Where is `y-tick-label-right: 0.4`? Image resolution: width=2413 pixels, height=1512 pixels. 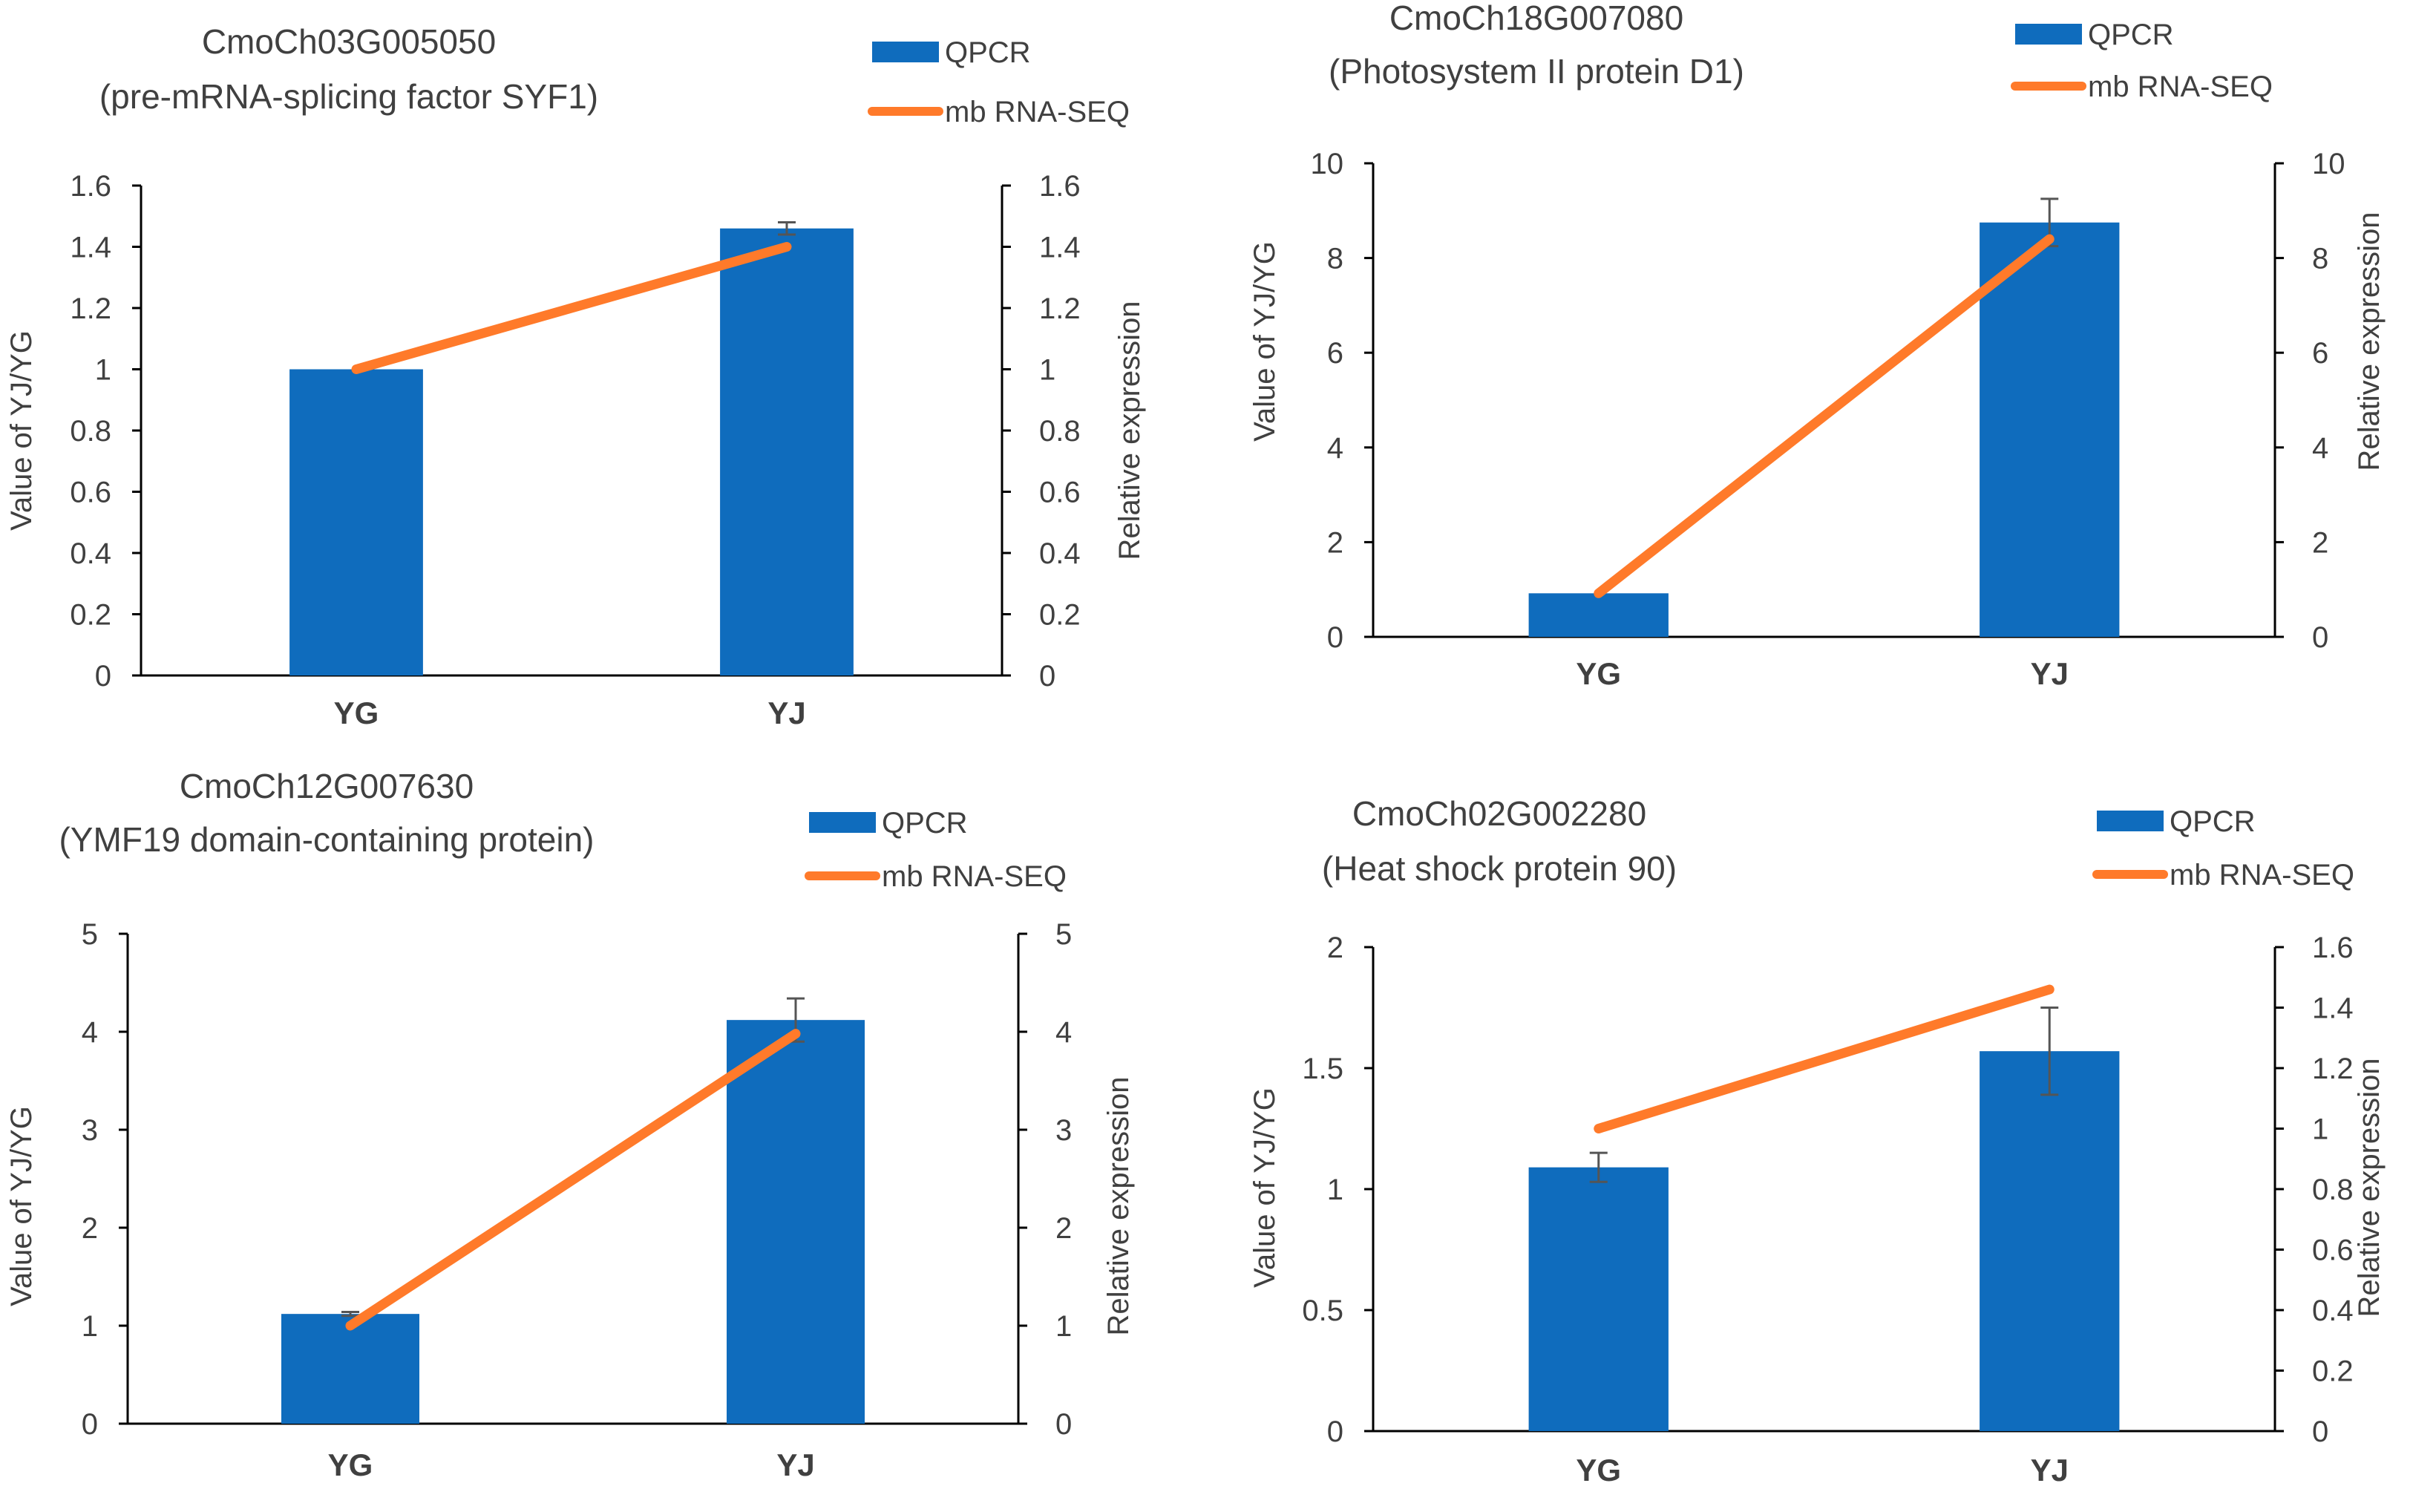
y-tick-label-right: 0.4 is located at coordinates (2333, 1311).